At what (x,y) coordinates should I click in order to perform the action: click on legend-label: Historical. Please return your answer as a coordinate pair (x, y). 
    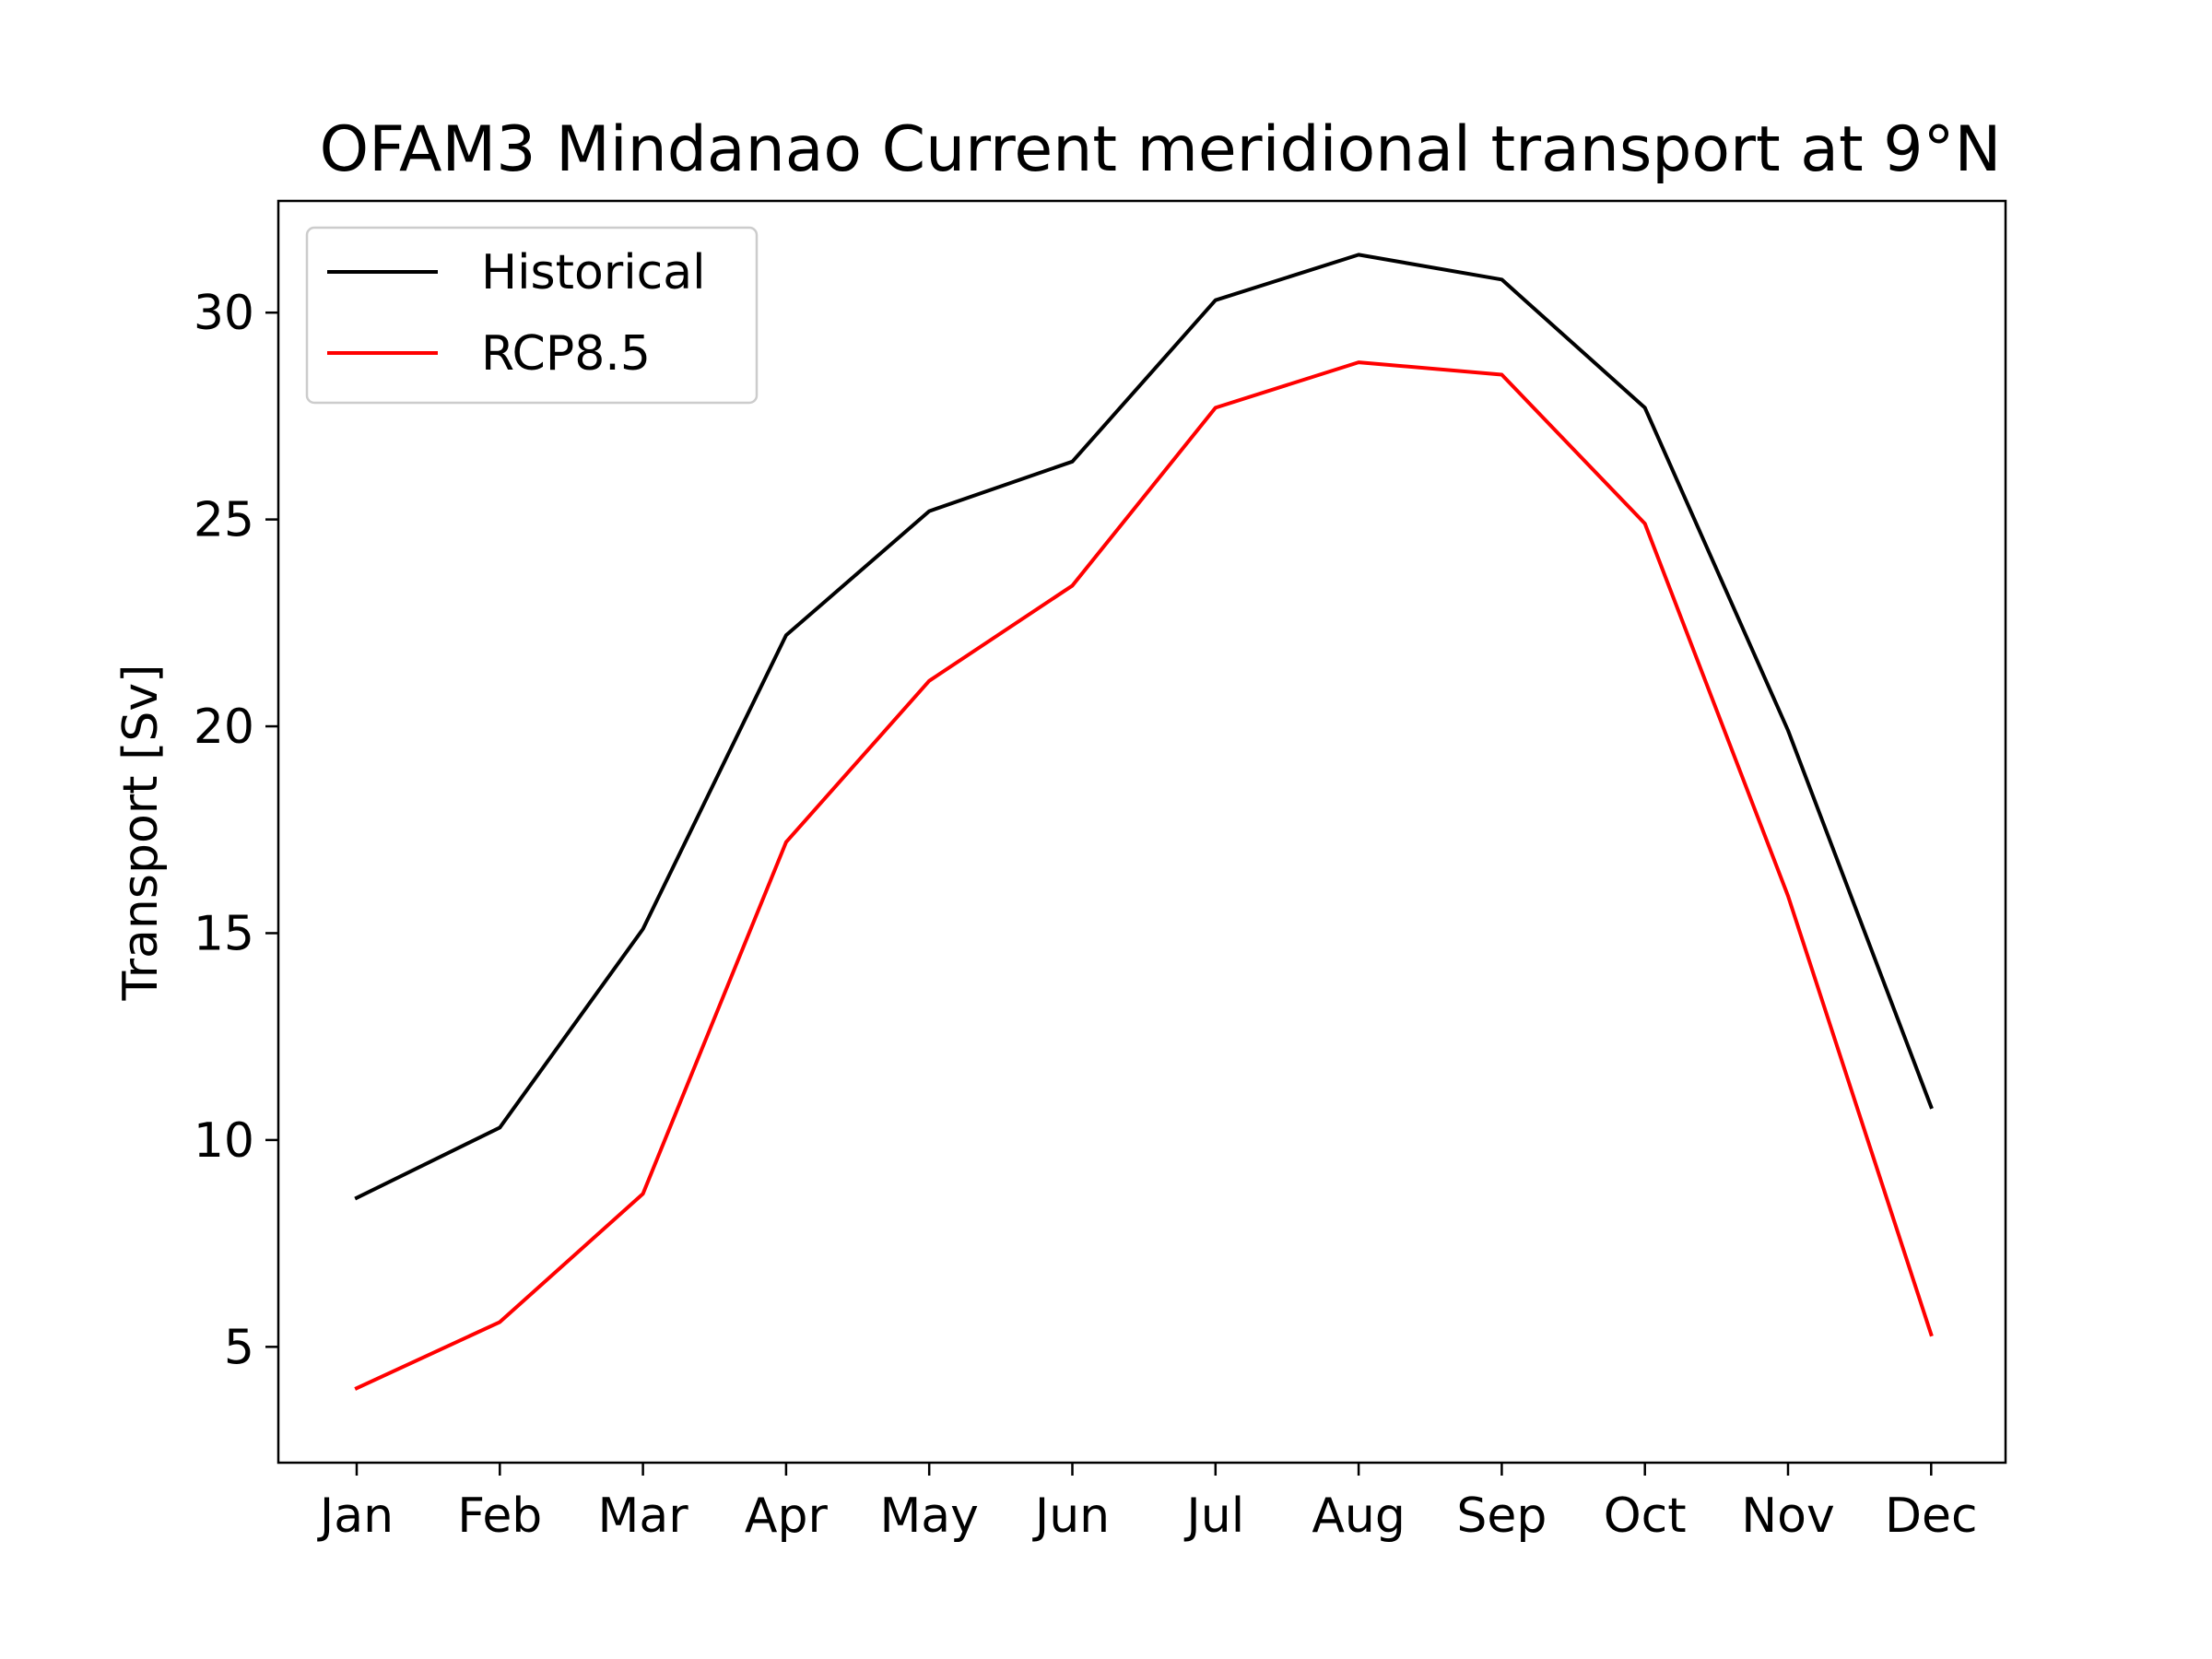
    Looking at the image, I should click on (593, 272).